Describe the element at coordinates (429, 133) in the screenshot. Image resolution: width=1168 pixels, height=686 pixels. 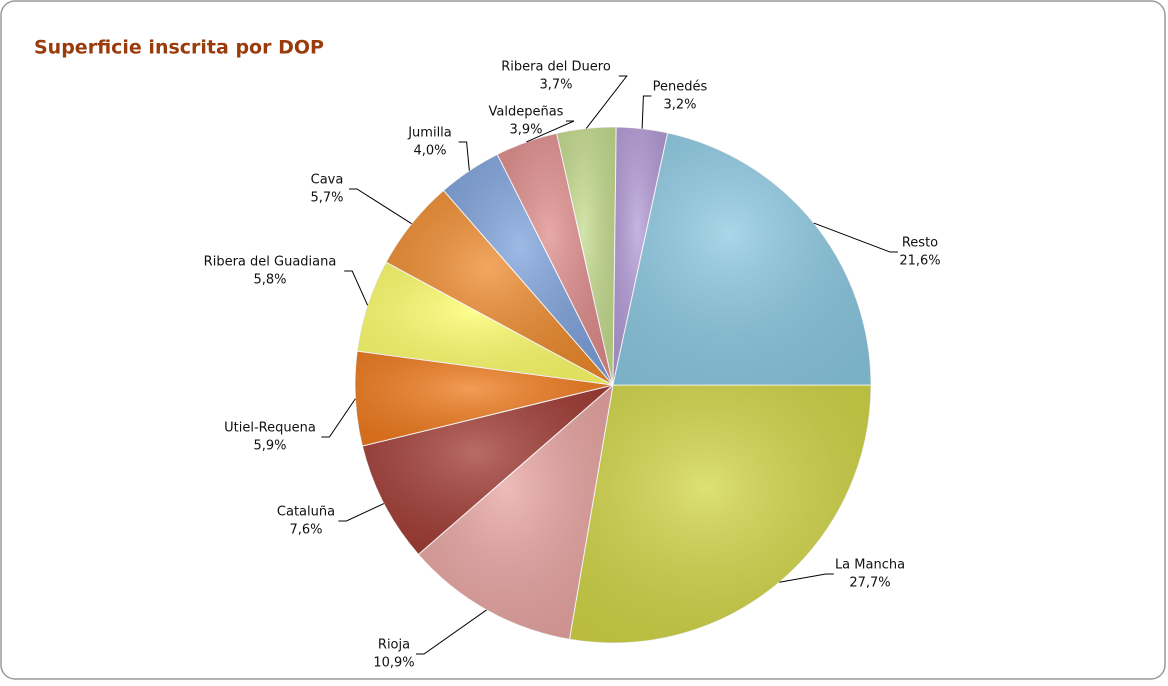
I see `slice-label: Jumilla` at that location.